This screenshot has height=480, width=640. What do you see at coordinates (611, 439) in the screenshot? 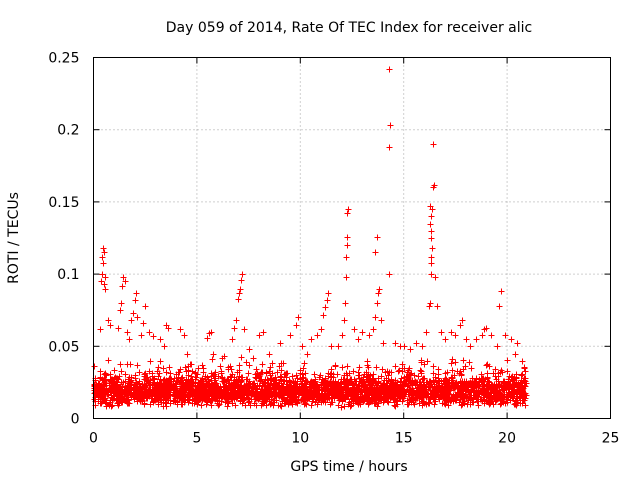
I see `x-tick-label: 25` at bounding box center [611, 439].